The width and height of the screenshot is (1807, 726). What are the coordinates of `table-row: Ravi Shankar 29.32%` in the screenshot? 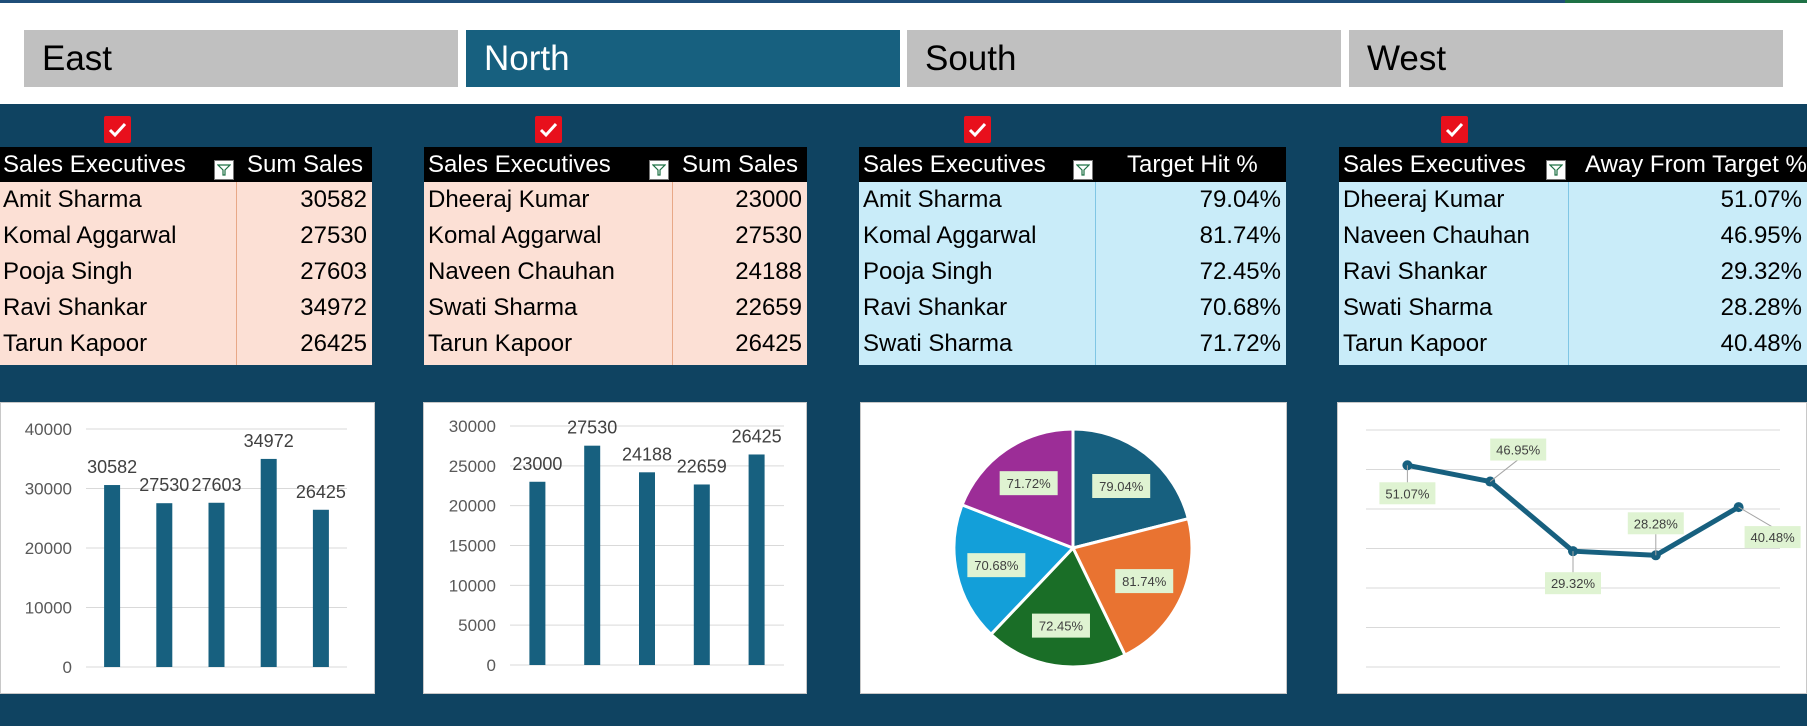 It's located at (1573, 272).